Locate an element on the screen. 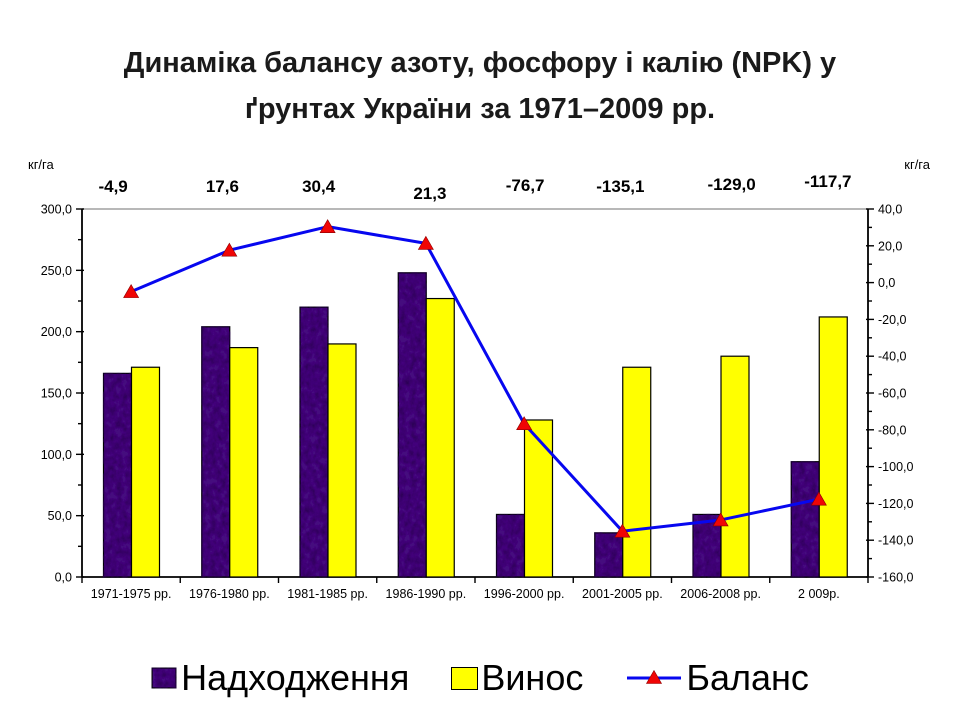 This screenshot has height=720, width=960. right-axis-tick-label: 40,0 is located at coordinates (890, 210).